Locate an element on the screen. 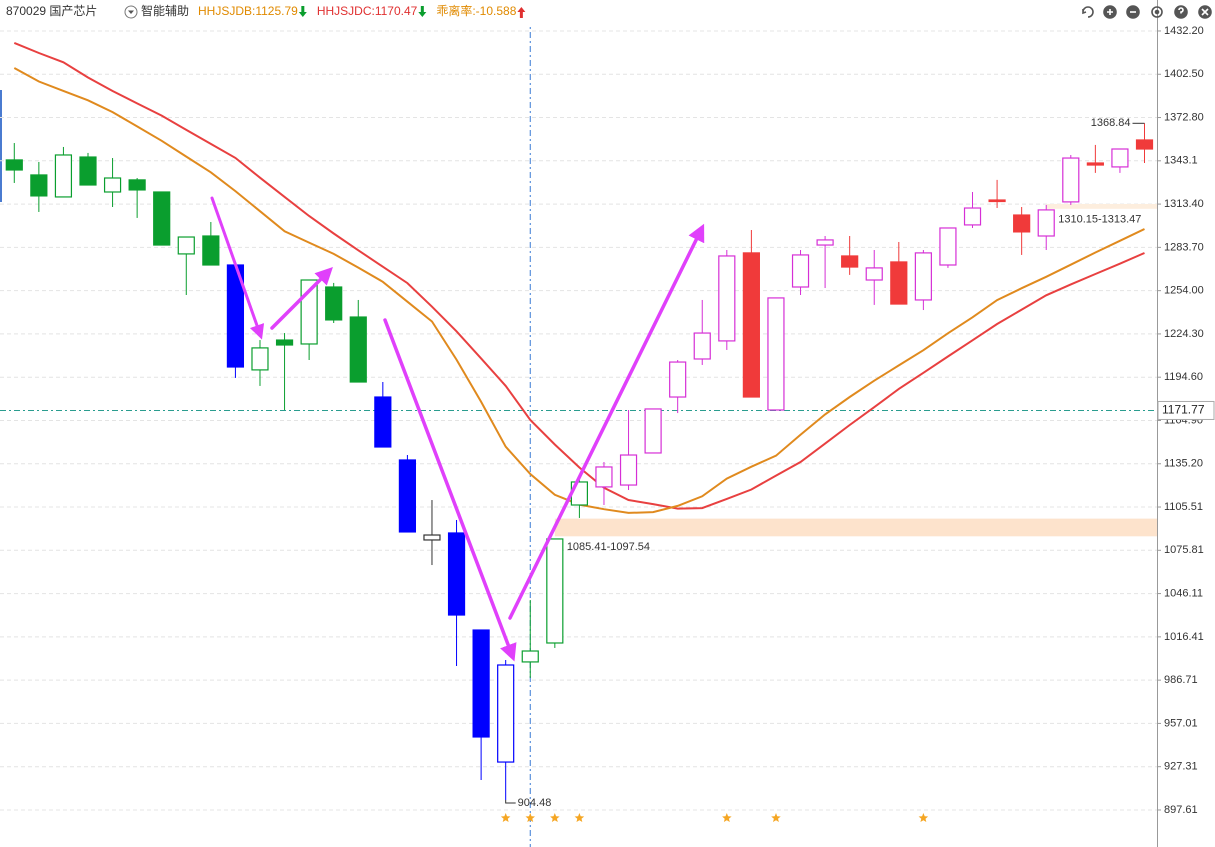 This screenshot has width=1215, height=847. symbol: 870029 国产芯片 is located at coordinates (51, 11).